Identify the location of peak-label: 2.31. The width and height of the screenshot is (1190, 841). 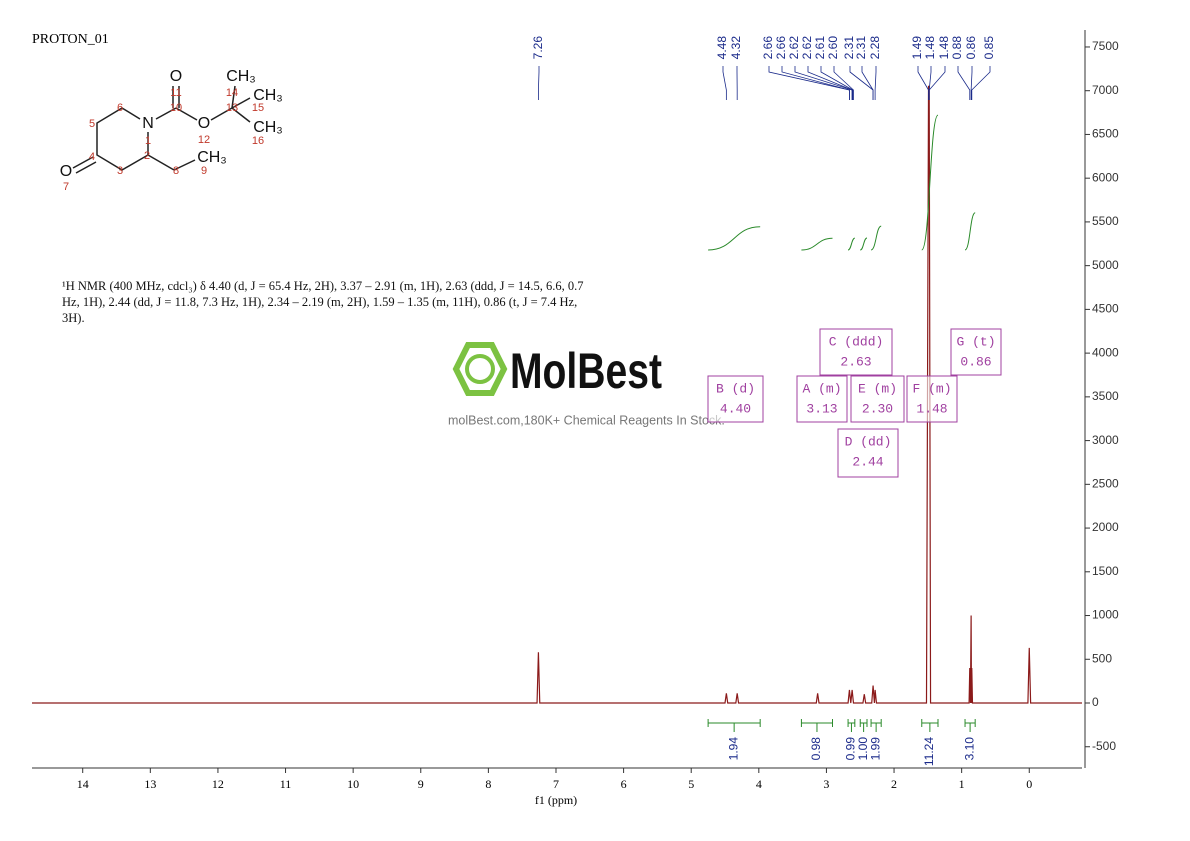
(861, 48).